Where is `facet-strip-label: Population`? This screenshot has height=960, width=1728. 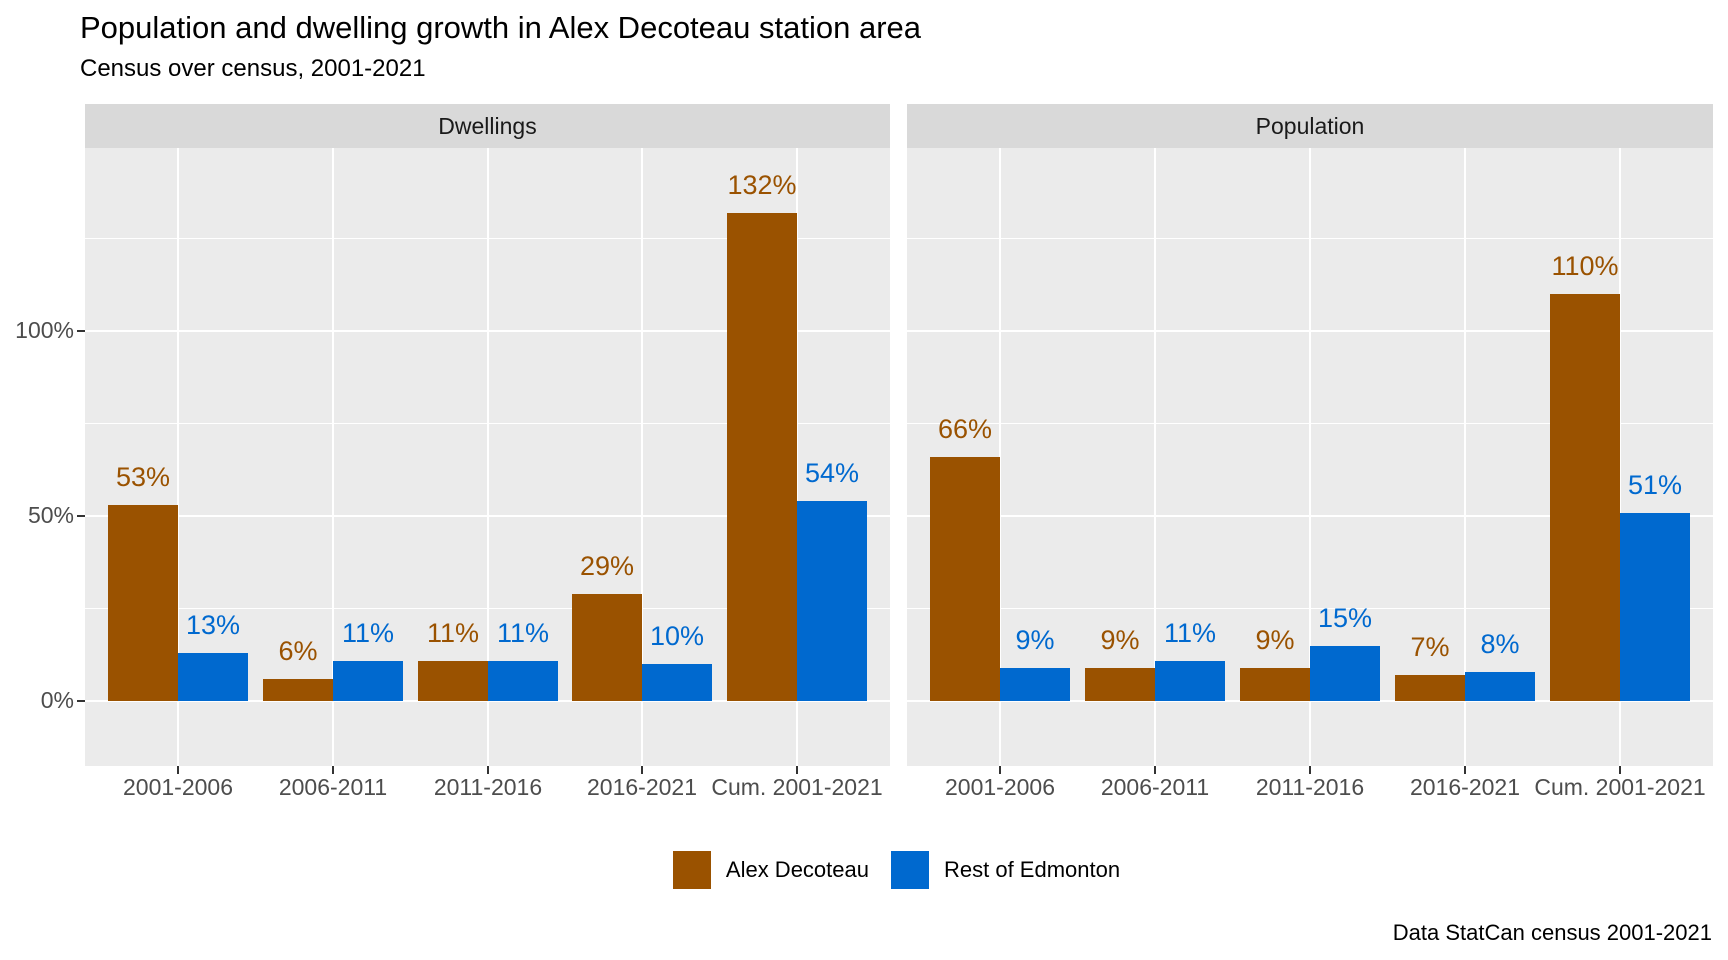 facet-strip-label: Population is located at coordinates (1310, 125).